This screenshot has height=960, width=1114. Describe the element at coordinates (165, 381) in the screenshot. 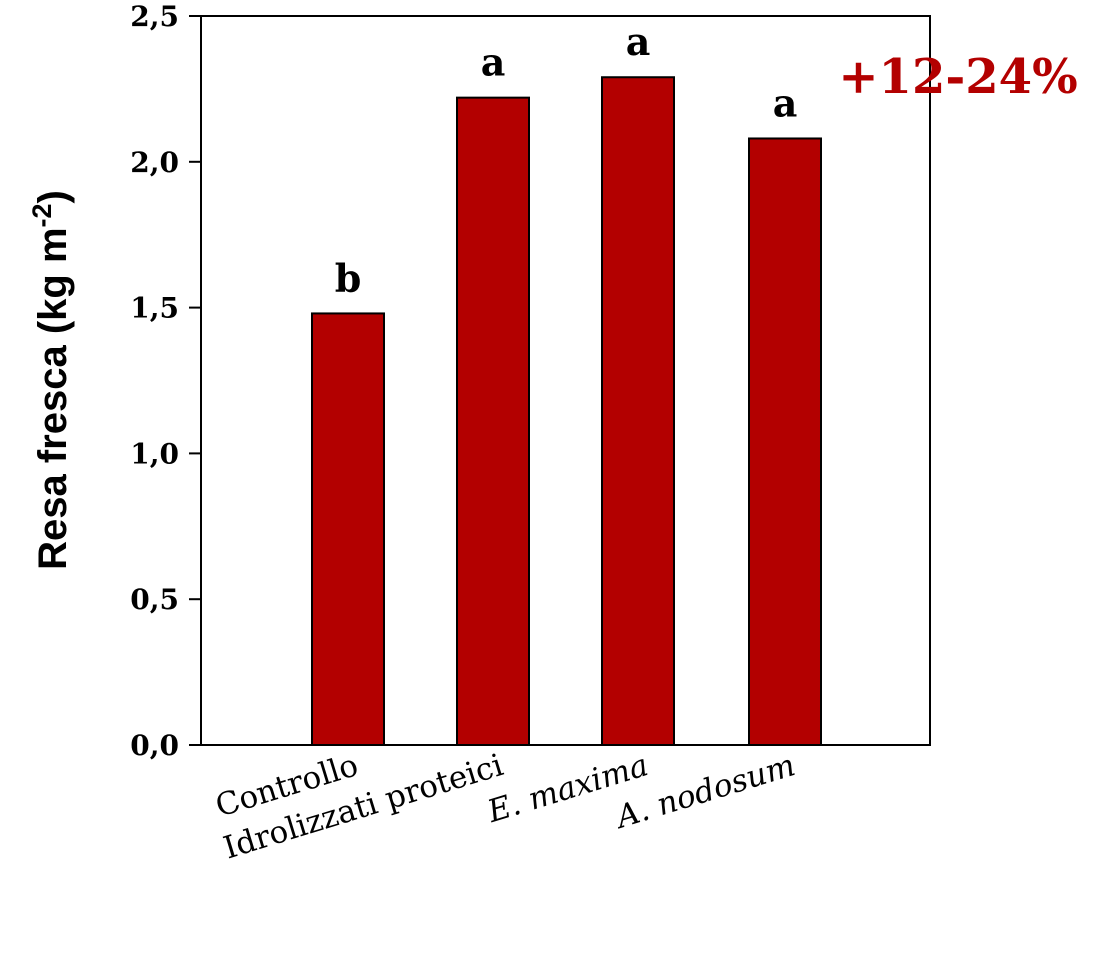

I see `y-axis-ticks: 0,0 0,5 1,0 1,5 2,0 2,5` at that location.